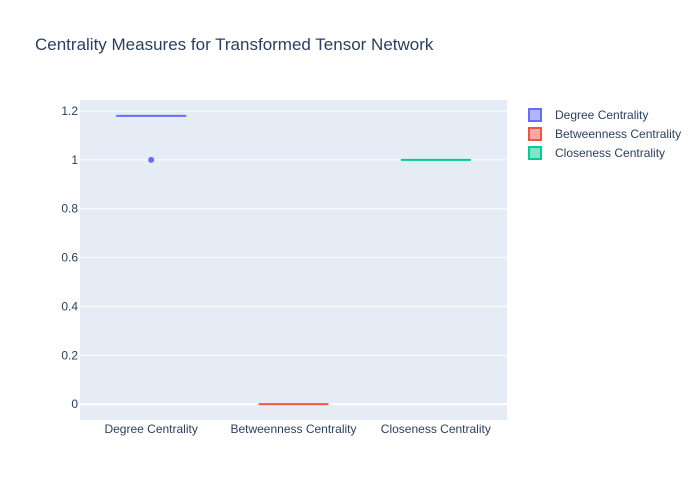  What do you see at coordinates (69, 355) in the screenshot?
I see `y-tick-label: 0.2` at bounding box center [69, 355].